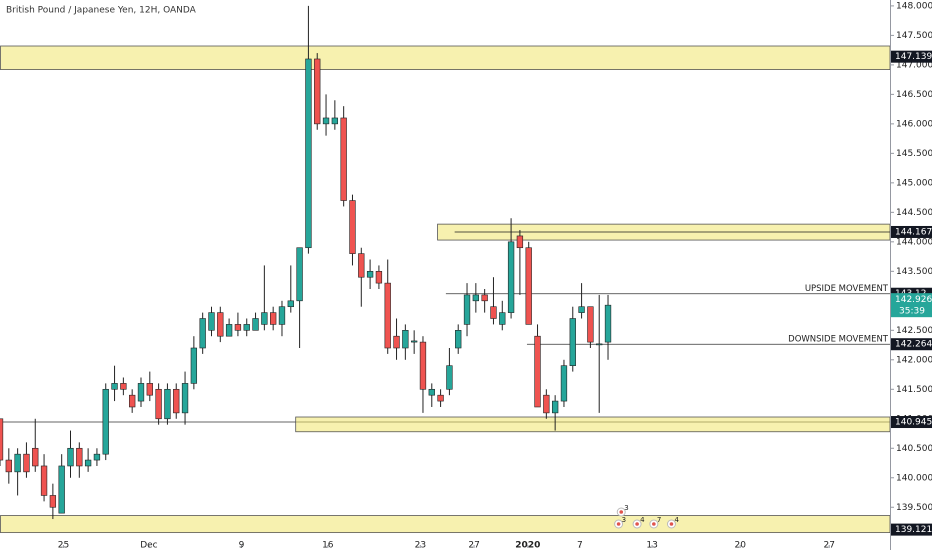  I want to click on event-count: 4, so click(642, 520).